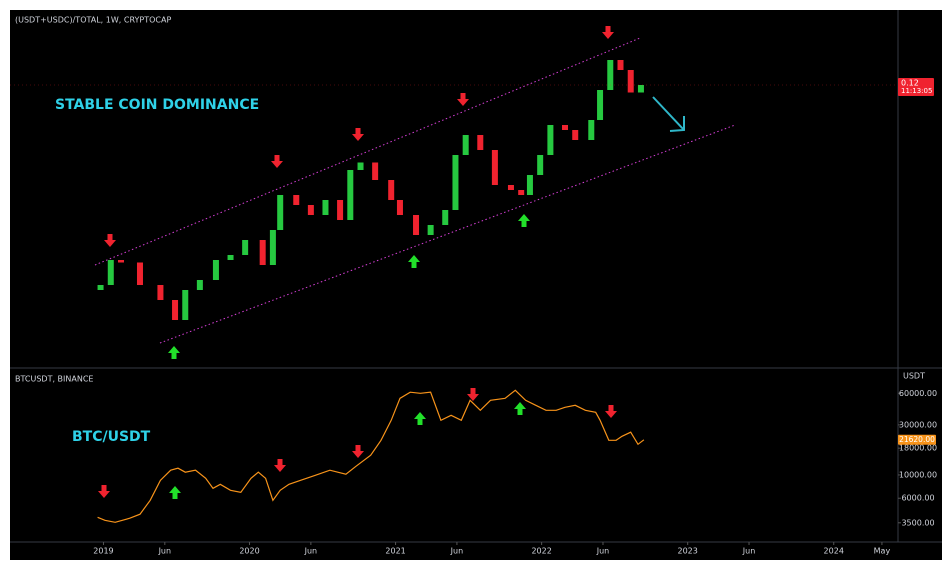 The height and width of the screenshot is (570, 952). What do you see at coordinates (916, 91) in the screenshot?
I see `countdown: 11:13:05` at bounding box center [916, 91].